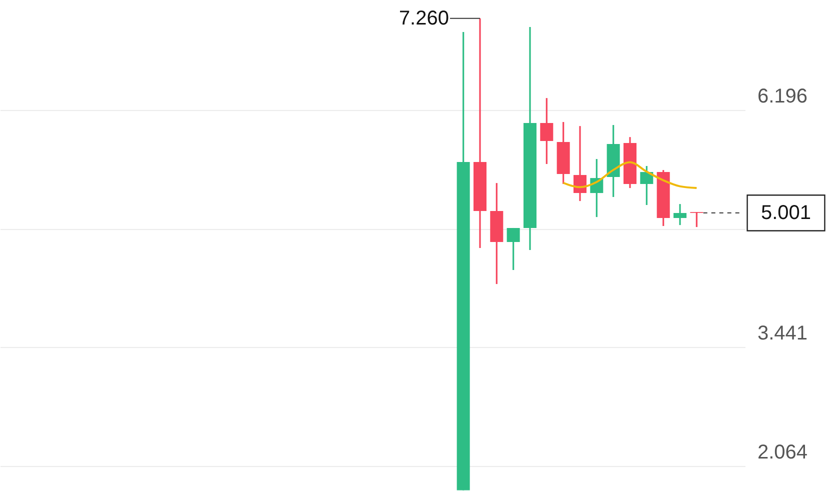 The image size is (828, 491). I want to click on ref-line-label: 5.001, so click(786, 213).